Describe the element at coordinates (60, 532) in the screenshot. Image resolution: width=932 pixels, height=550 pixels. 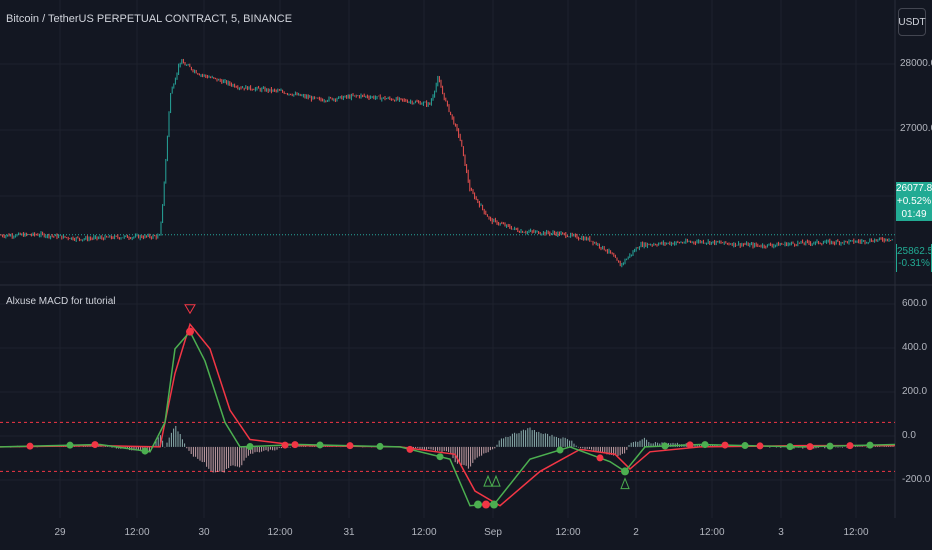
I see `time-tick-29: 29` at that location.